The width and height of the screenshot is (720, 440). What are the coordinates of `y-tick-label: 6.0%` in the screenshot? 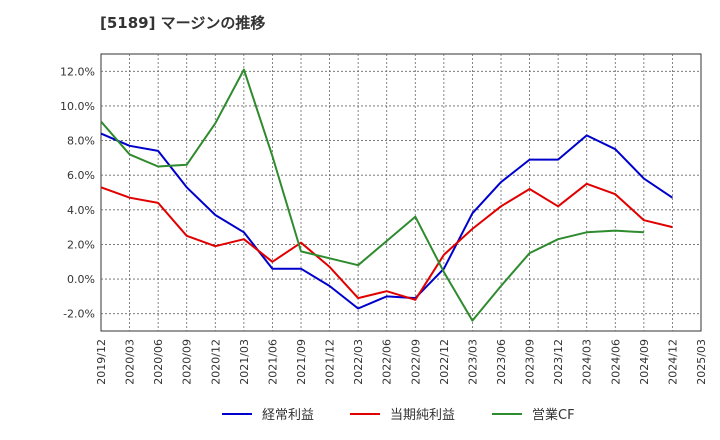 It's located at (81, 175).